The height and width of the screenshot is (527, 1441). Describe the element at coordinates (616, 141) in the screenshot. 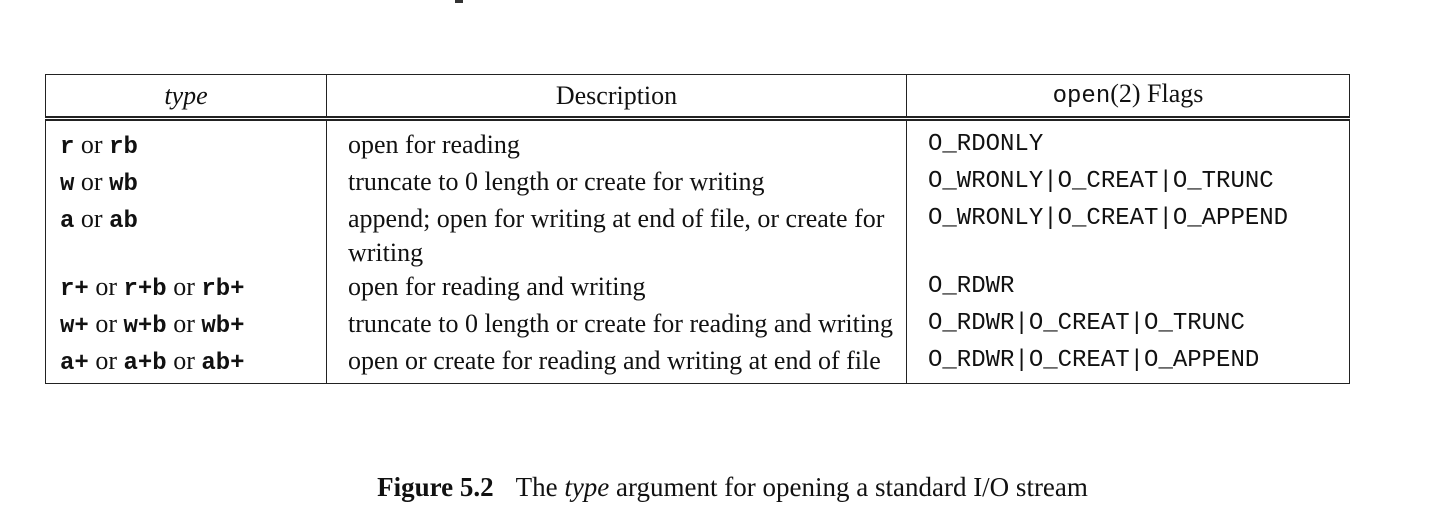

I see `description-cell: open for reading` at that location.